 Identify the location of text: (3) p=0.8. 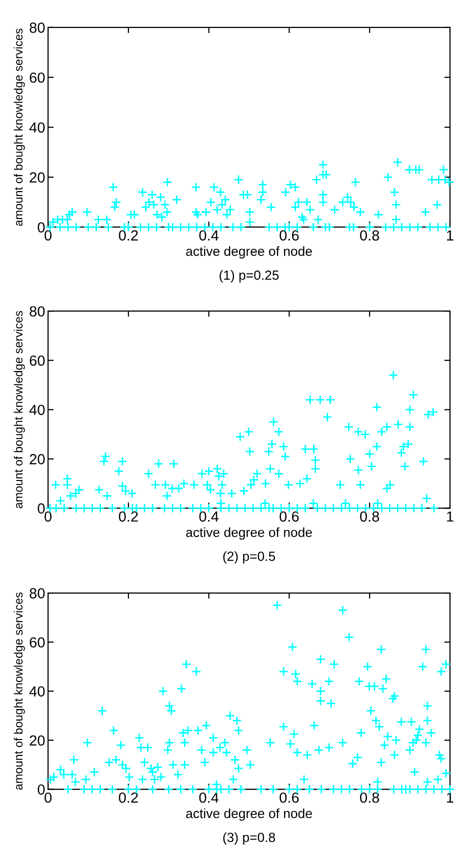
(249, 838).